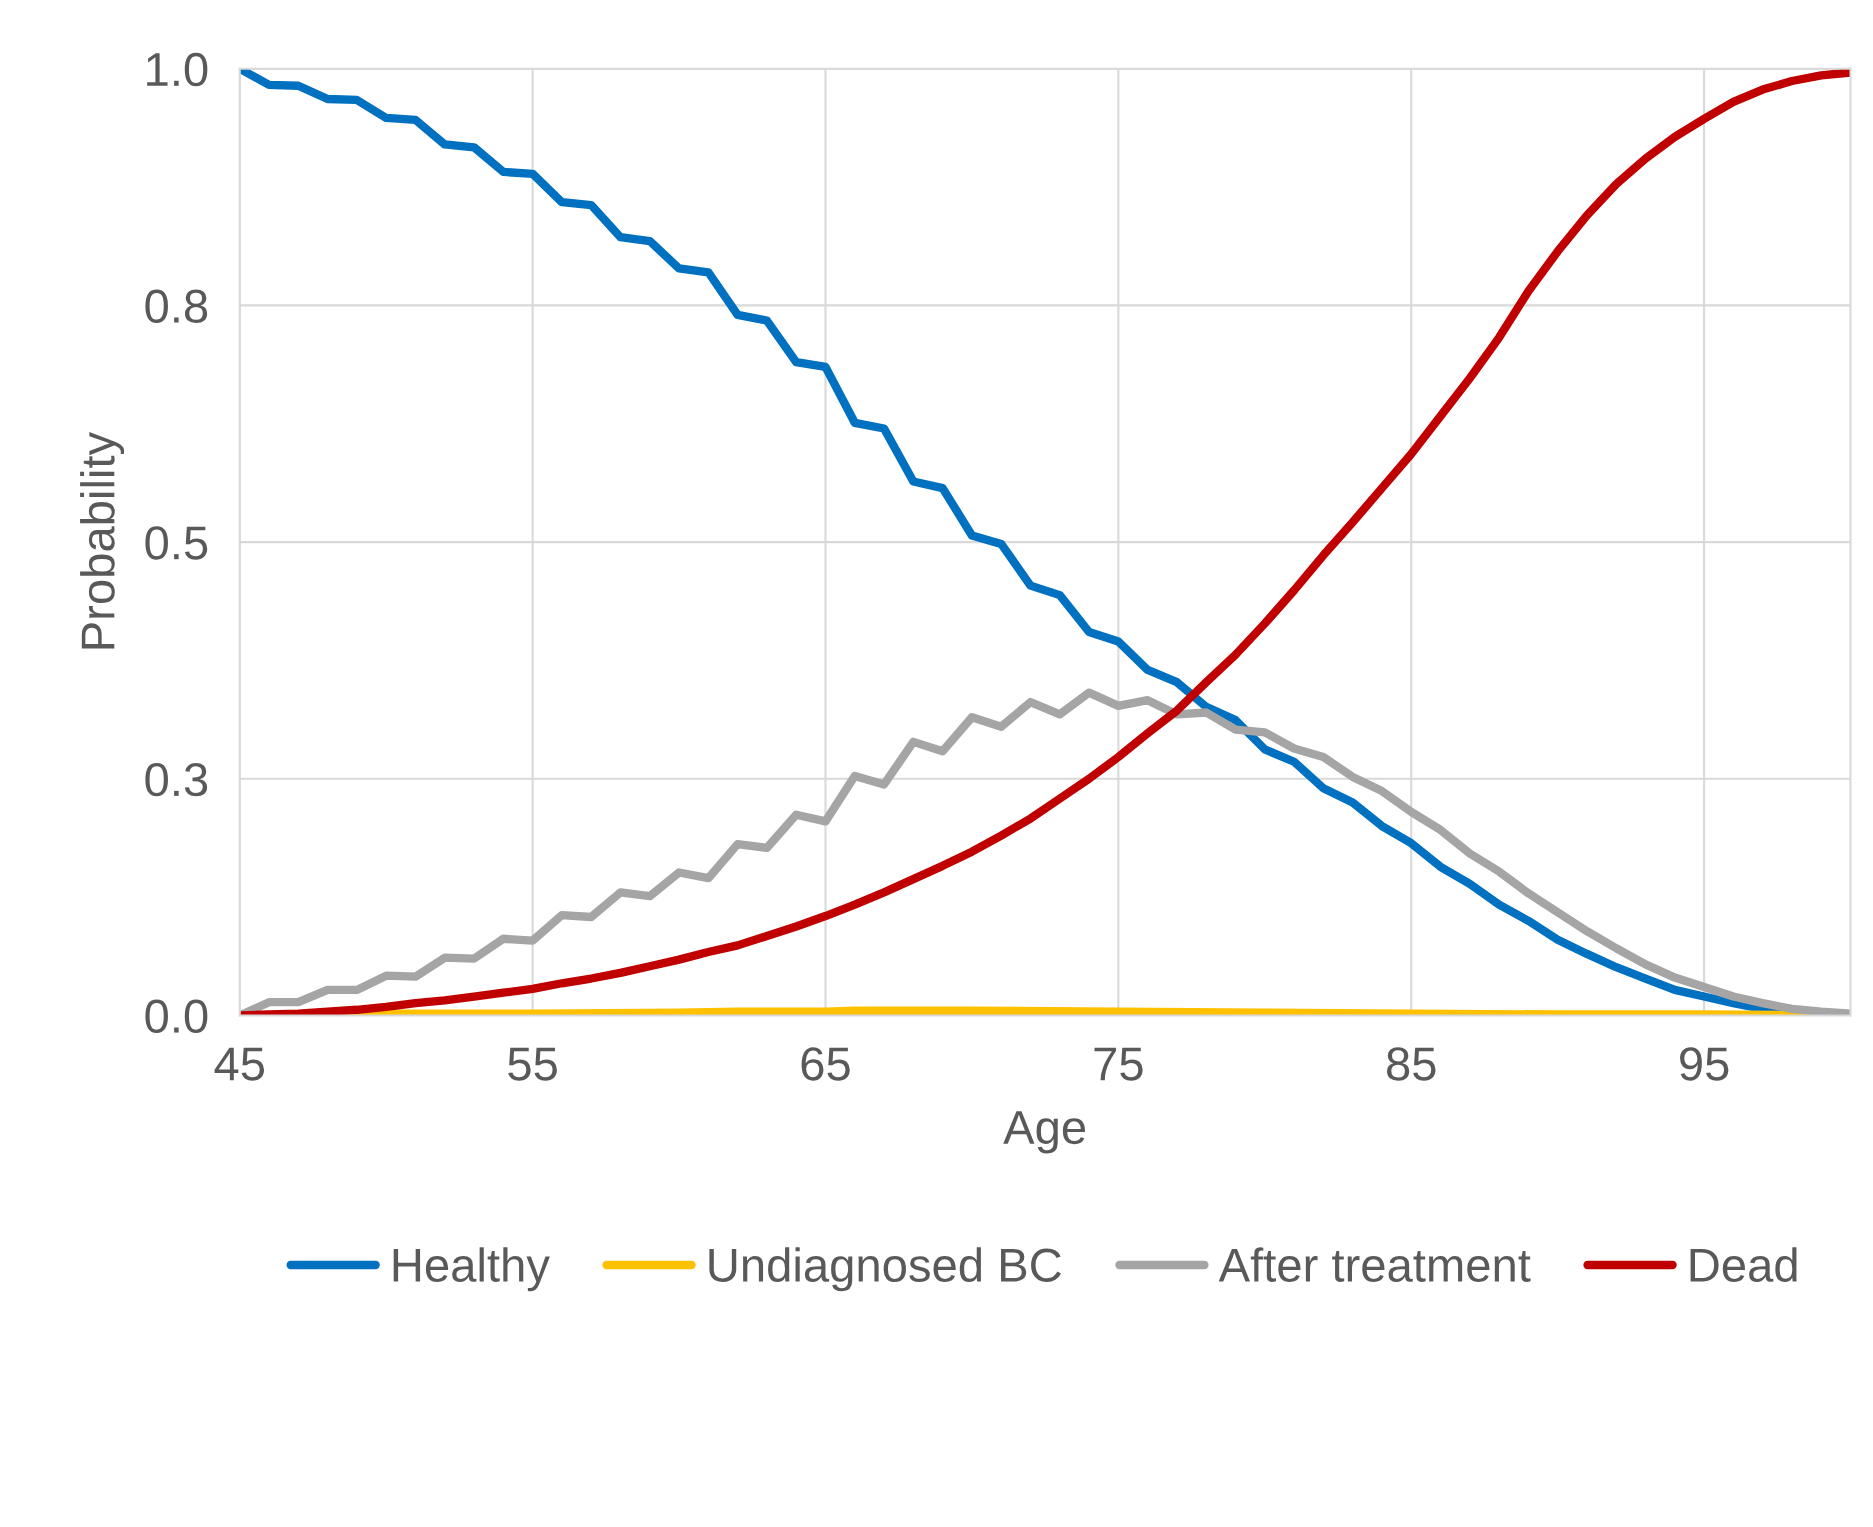 This screenshot has height=1527, width=1873. What do you see at coordinates (825, 1064) in the screenshot?
I see `x-tick-label: 65` at bounding box center [825, 1064].